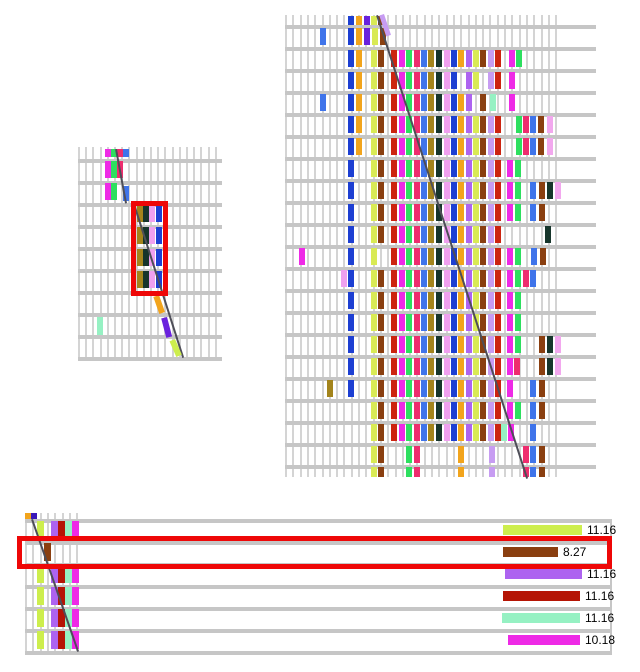 The image size is (640, 672). I want to click on legend-row: 11.16, so click(571, 575).